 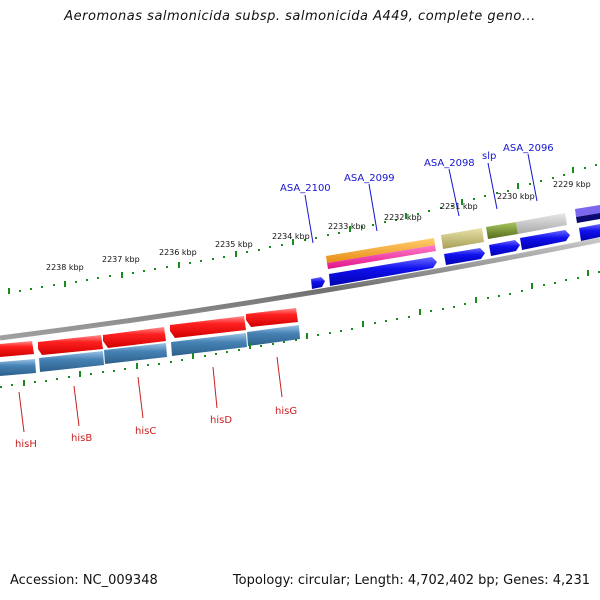 What do you see at coordinates (528, 148) in the screenshot?
I see `gene-label: ASA_2096` at bounding box center [528, 148].